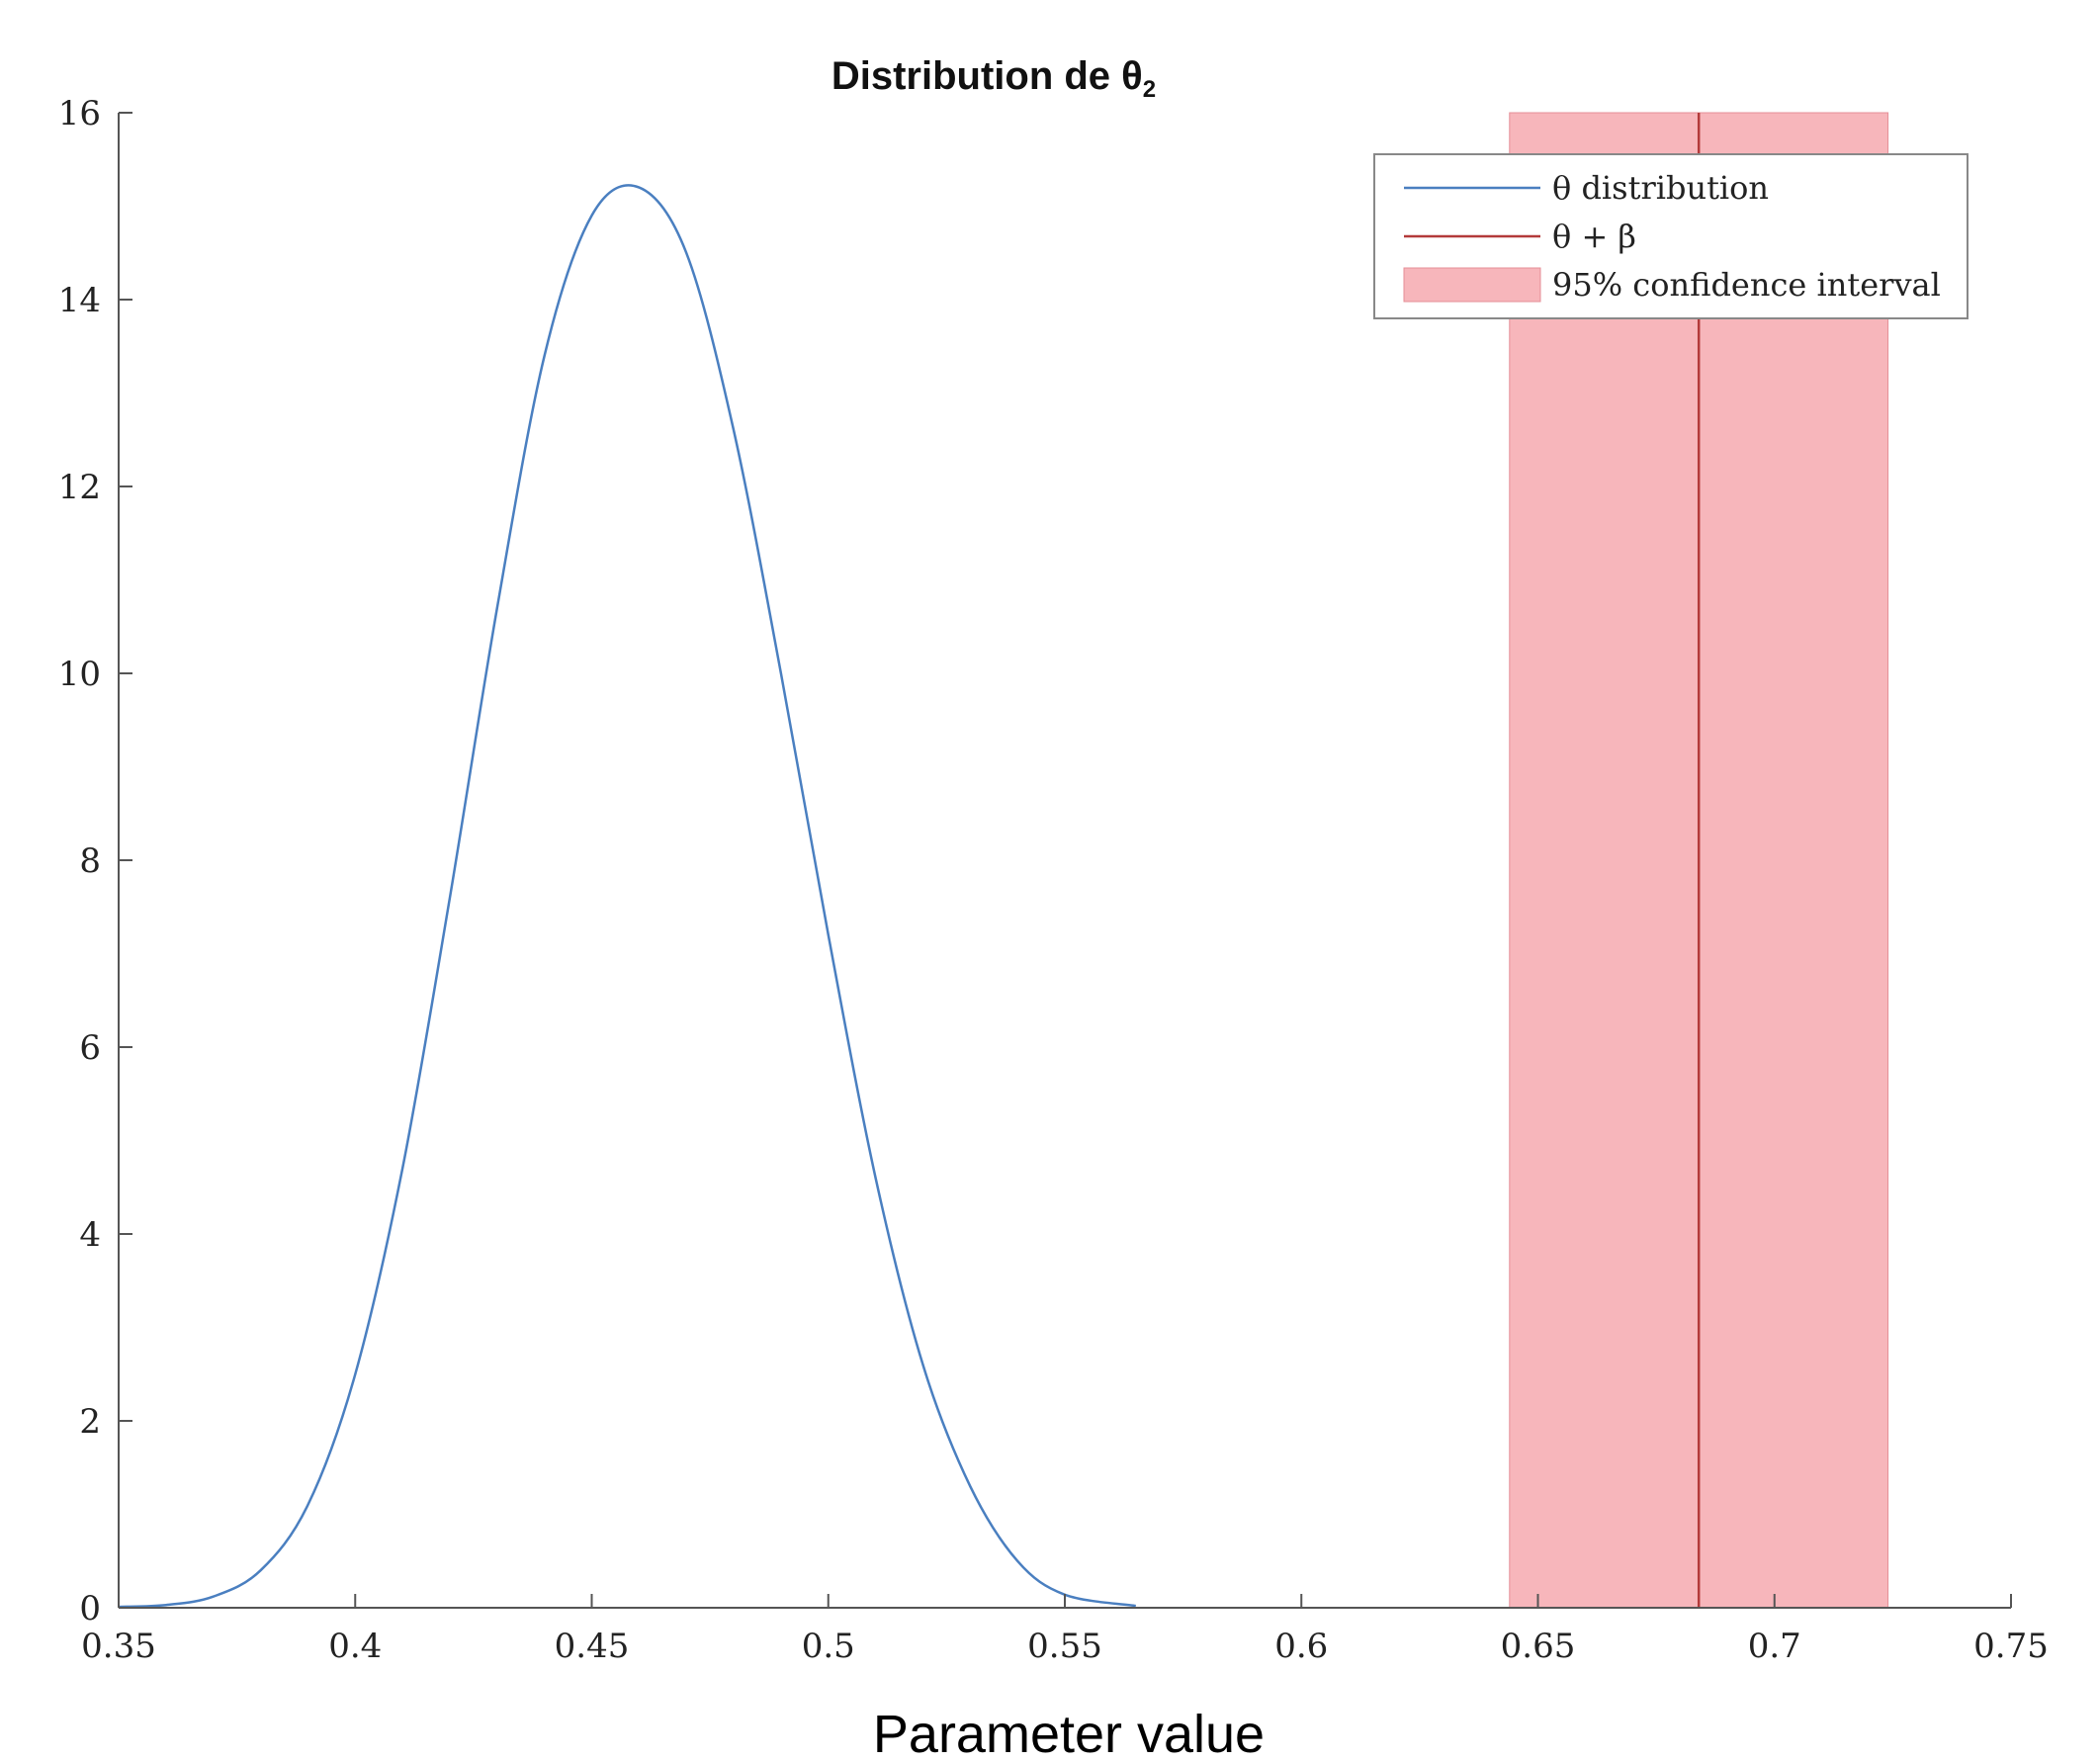 The image size is (2100, 1762). What do you see at coordinates (1301, 1647) in the screenshot?
I see `x-tick-label: 0.6` at bounding box center [1301, 1647].